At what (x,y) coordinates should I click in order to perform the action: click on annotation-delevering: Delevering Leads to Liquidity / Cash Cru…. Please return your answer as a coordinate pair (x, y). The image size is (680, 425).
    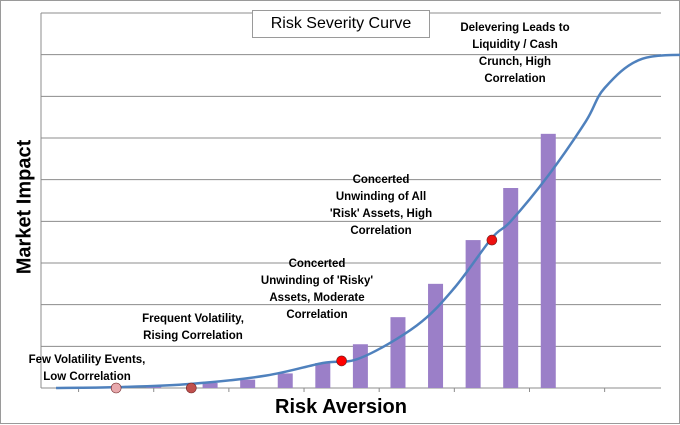
    Looking at the image, I should click on (515, 53).